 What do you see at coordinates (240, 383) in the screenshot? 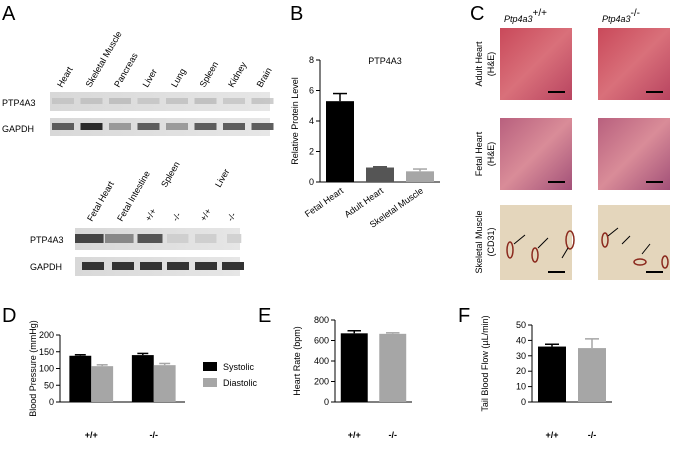
I see `legend-label: Diastolic` at bounding box center [240, 383].